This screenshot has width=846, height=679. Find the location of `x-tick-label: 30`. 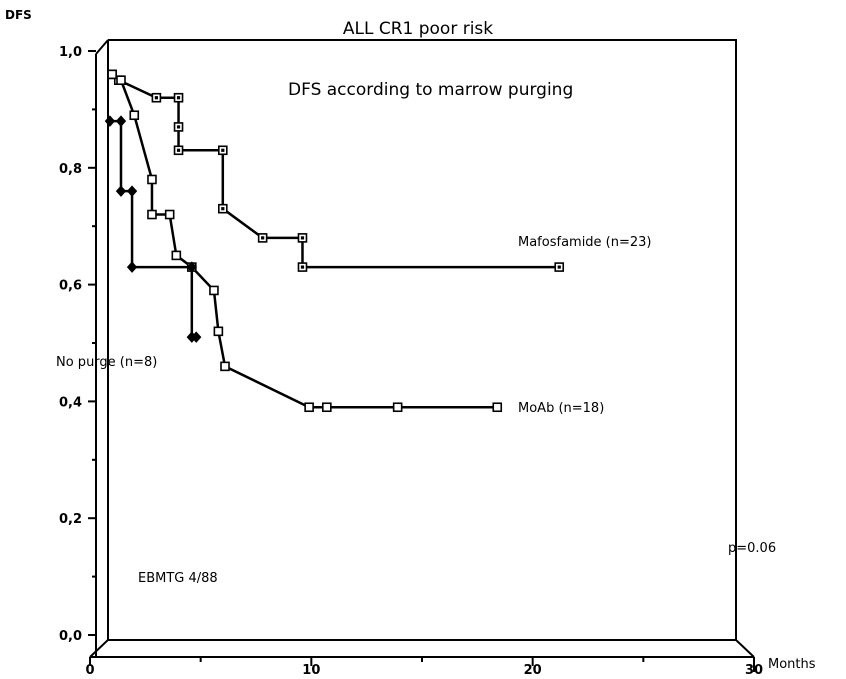

x-tick-label: 30 is located at coordinates (754, 668).